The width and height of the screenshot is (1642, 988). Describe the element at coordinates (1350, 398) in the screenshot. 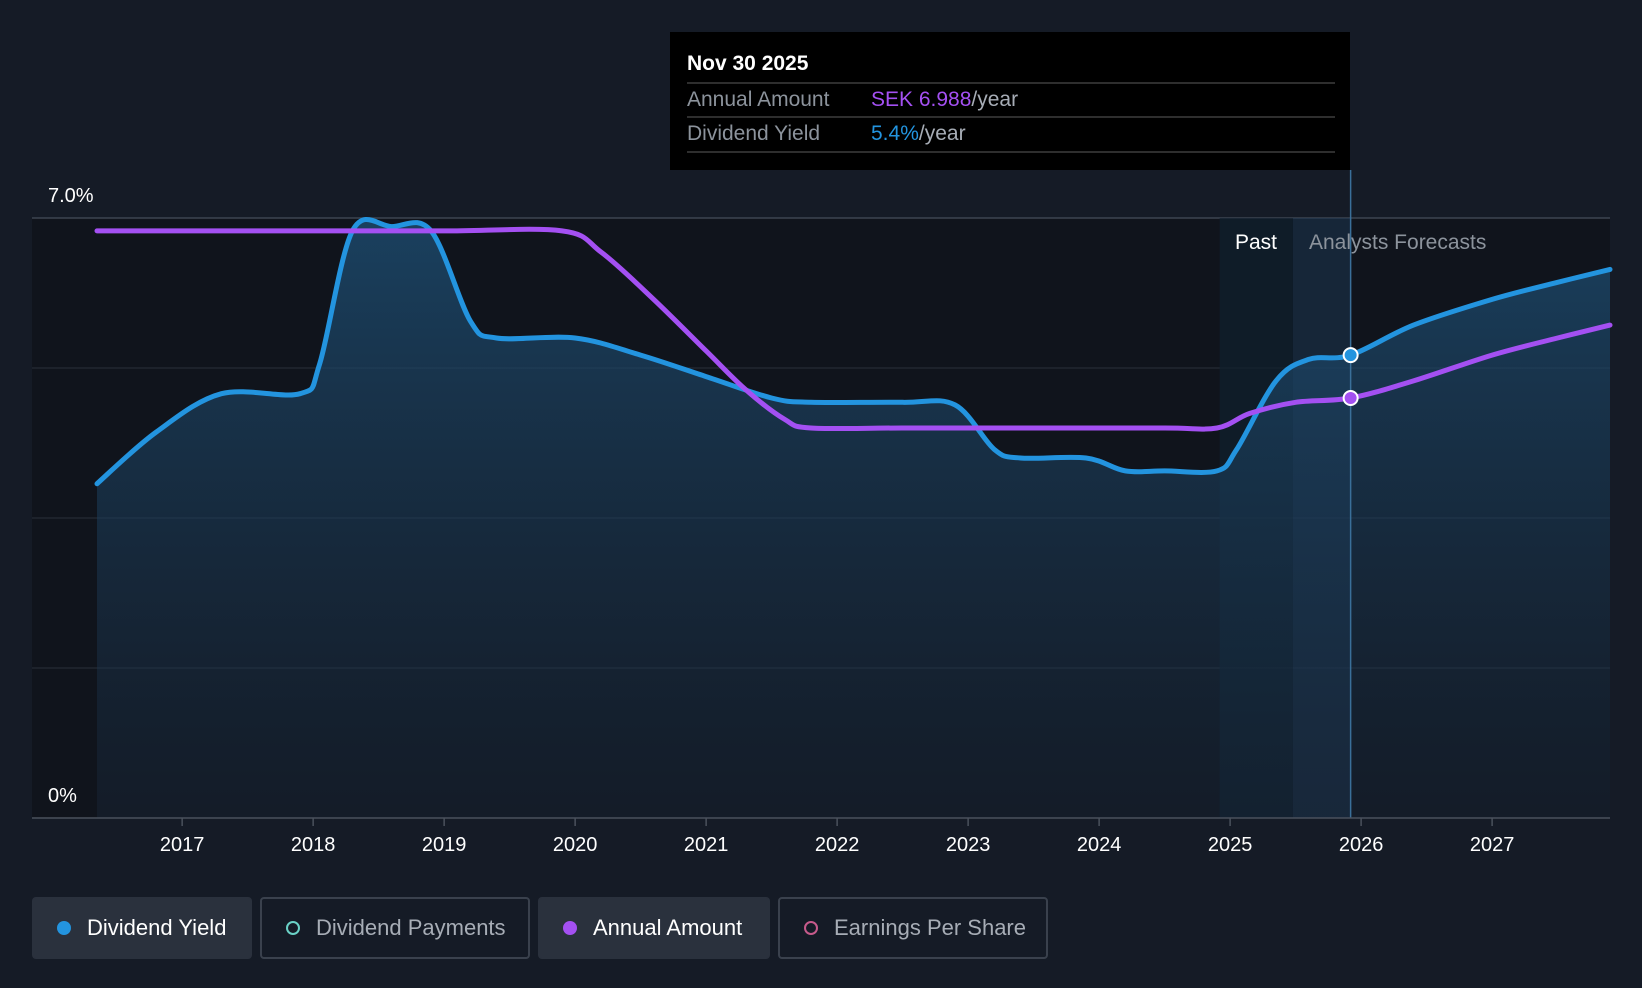

I see `highlight-point-annual-amount` at that location.